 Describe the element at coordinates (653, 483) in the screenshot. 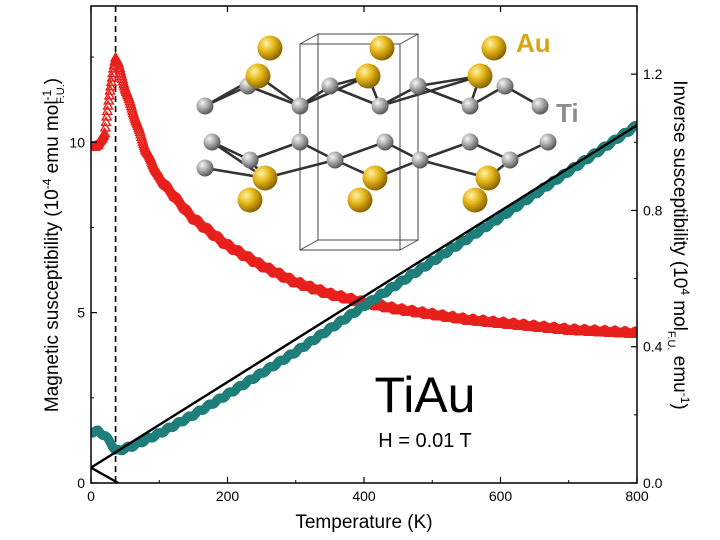

I see `y-right-tick-label: 0.0` at that location.